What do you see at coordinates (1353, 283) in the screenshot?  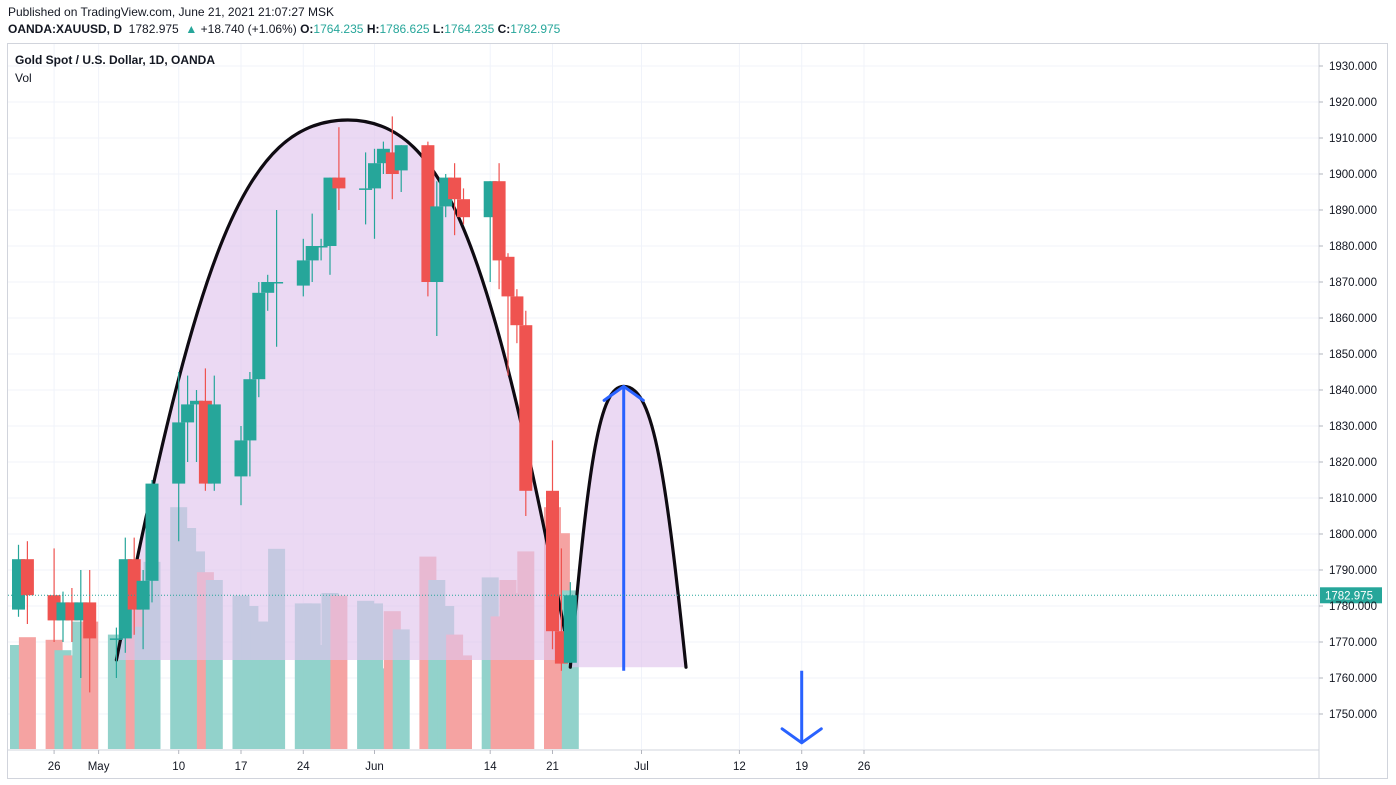 I see `y-tick-label: 1870.000` at bounding box center [1353, 283].